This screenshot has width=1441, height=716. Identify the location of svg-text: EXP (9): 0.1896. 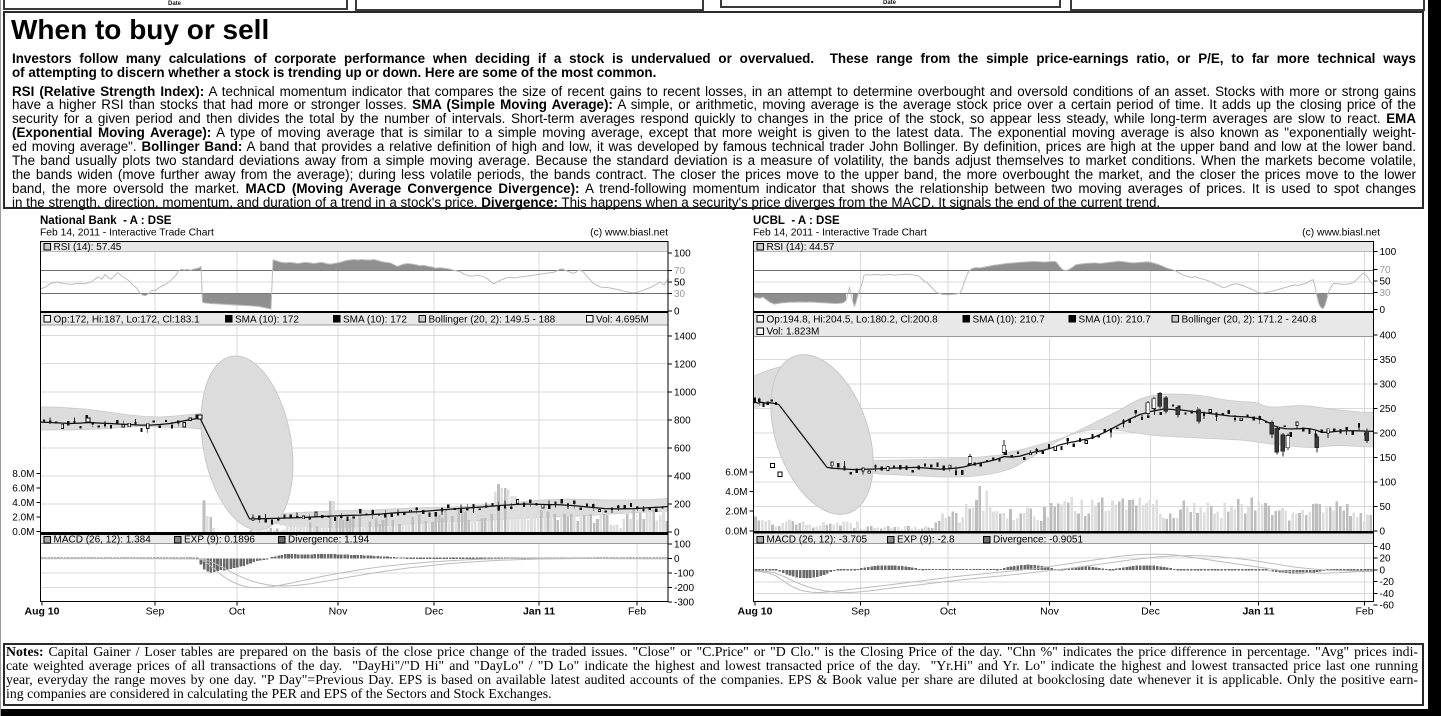
(219, 539).